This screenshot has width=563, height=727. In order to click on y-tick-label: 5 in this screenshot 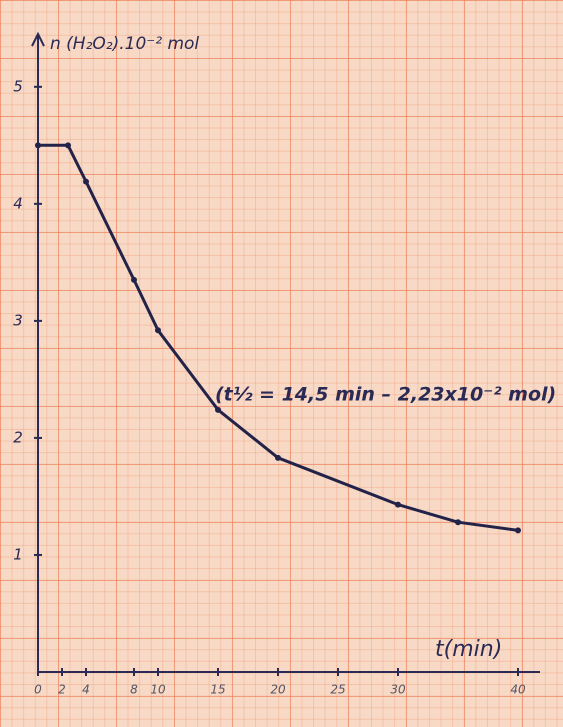, I will do `click(18, 86)`.